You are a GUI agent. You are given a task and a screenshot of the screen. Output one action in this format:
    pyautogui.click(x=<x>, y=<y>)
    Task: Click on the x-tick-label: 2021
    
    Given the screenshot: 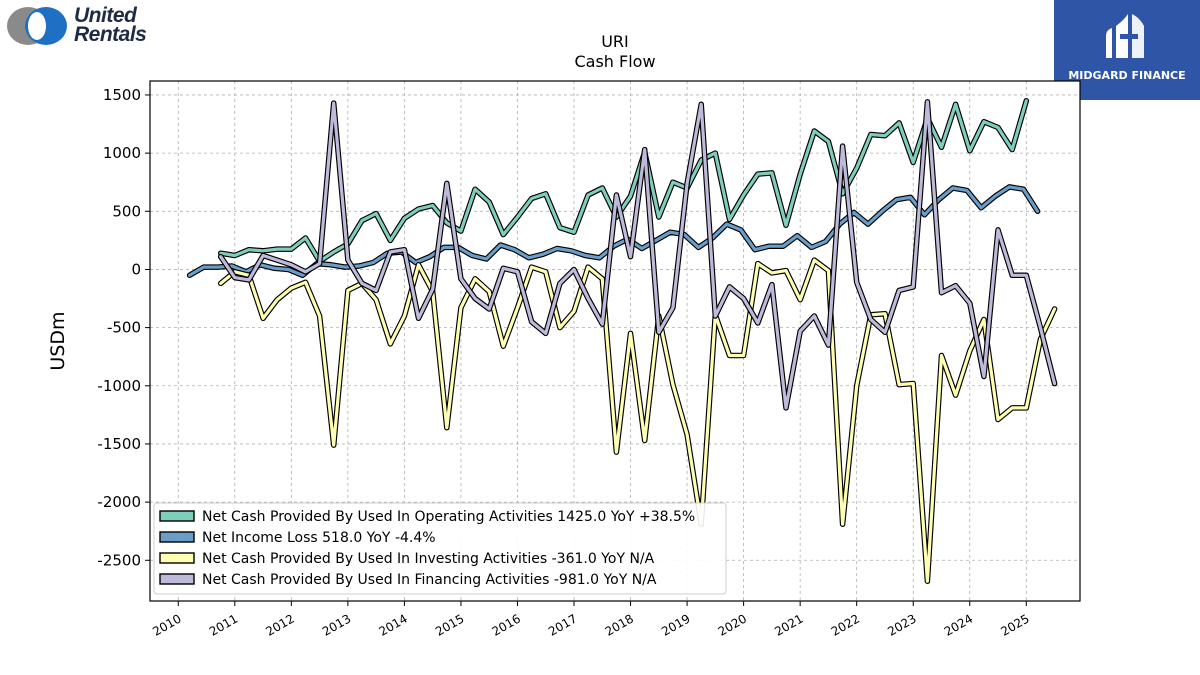 What is the action you would take?
    pyautogui.click(x=788, y=624)
    